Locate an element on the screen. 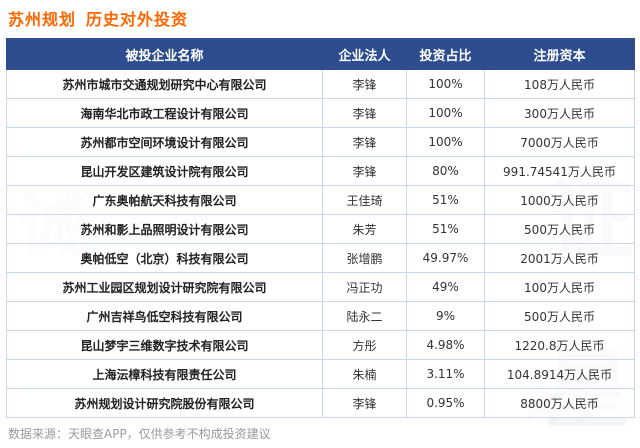 The image size is (640, 448). table-row: 苏州和影上品照明设计有限公司 朱芳 51% 500万人民币 is located at coordinates (320, 229).